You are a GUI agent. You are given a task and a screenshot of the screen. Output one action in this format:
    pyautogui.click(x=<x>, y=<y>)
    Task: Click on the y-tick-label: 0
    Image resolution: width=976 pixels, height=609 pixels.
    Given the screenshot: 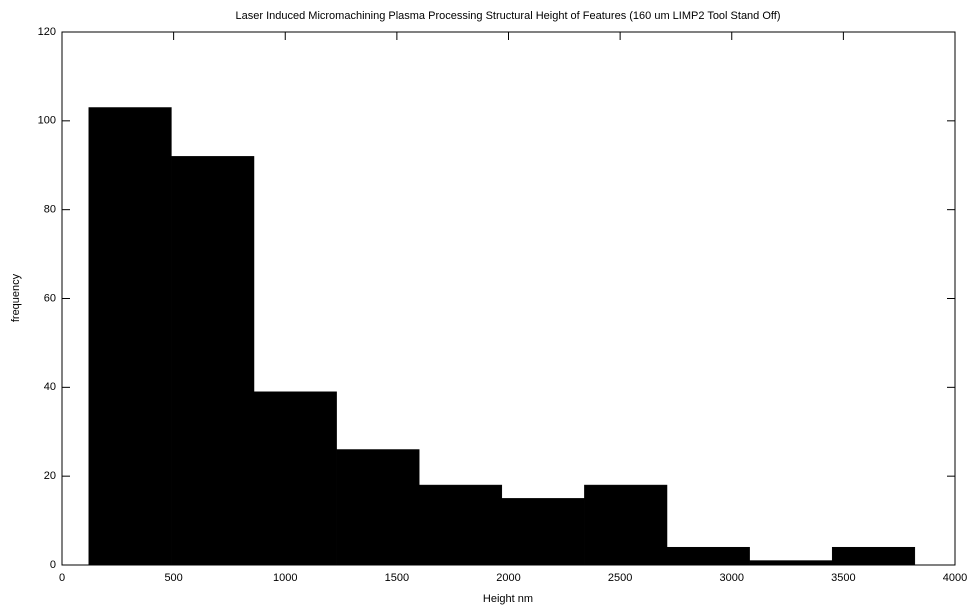 What is the action you would take?
    pyautogui.click(x=53, y=565)
    